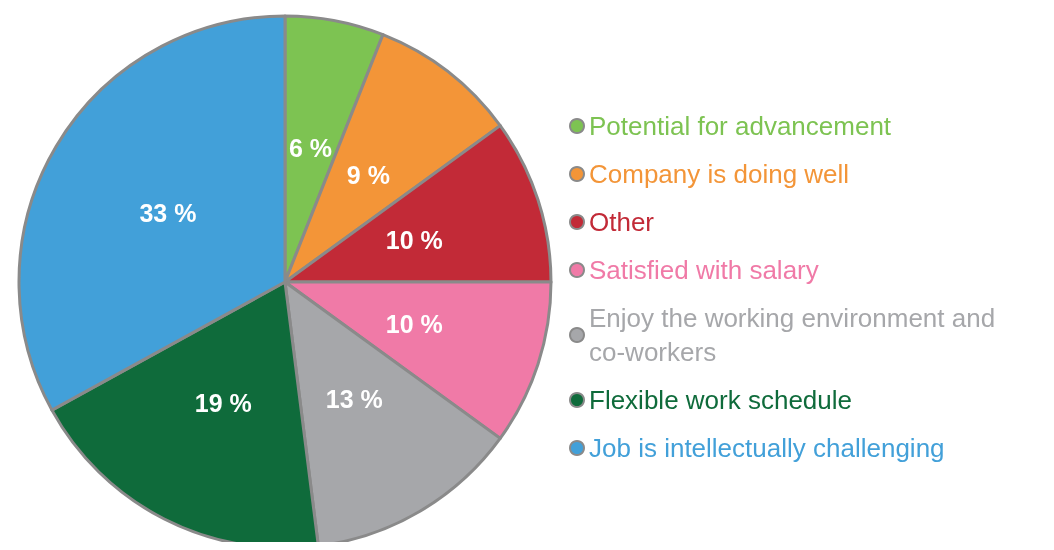  I want to click on data-label: 33 %, so click(168, 212).